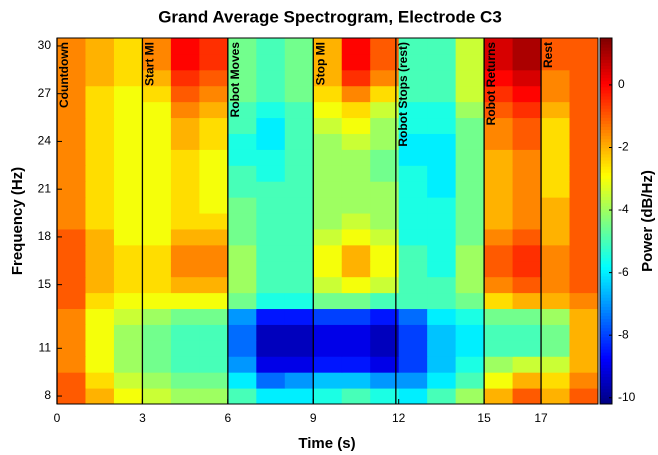  Describe the element at coordinates (647, 221) in the screenshot. I see `colorbar-label: Power (dB/Hz)` at that location.